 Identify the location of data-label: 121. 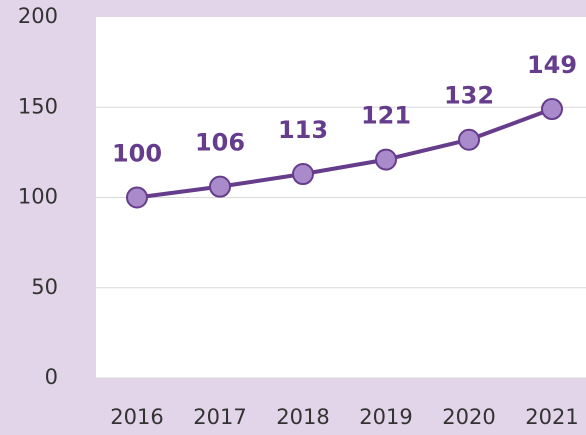
(386, 116).